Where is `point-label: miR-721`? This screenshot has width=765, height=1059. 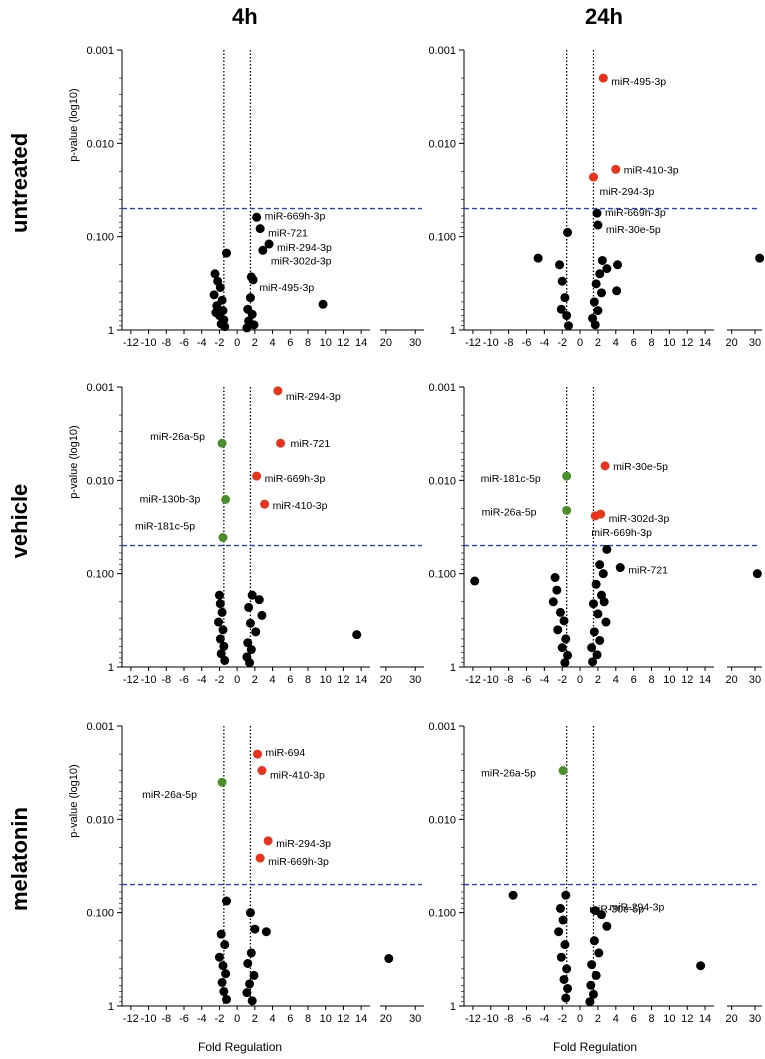 point-label: miR-721 is located at coordinates (311, 444).